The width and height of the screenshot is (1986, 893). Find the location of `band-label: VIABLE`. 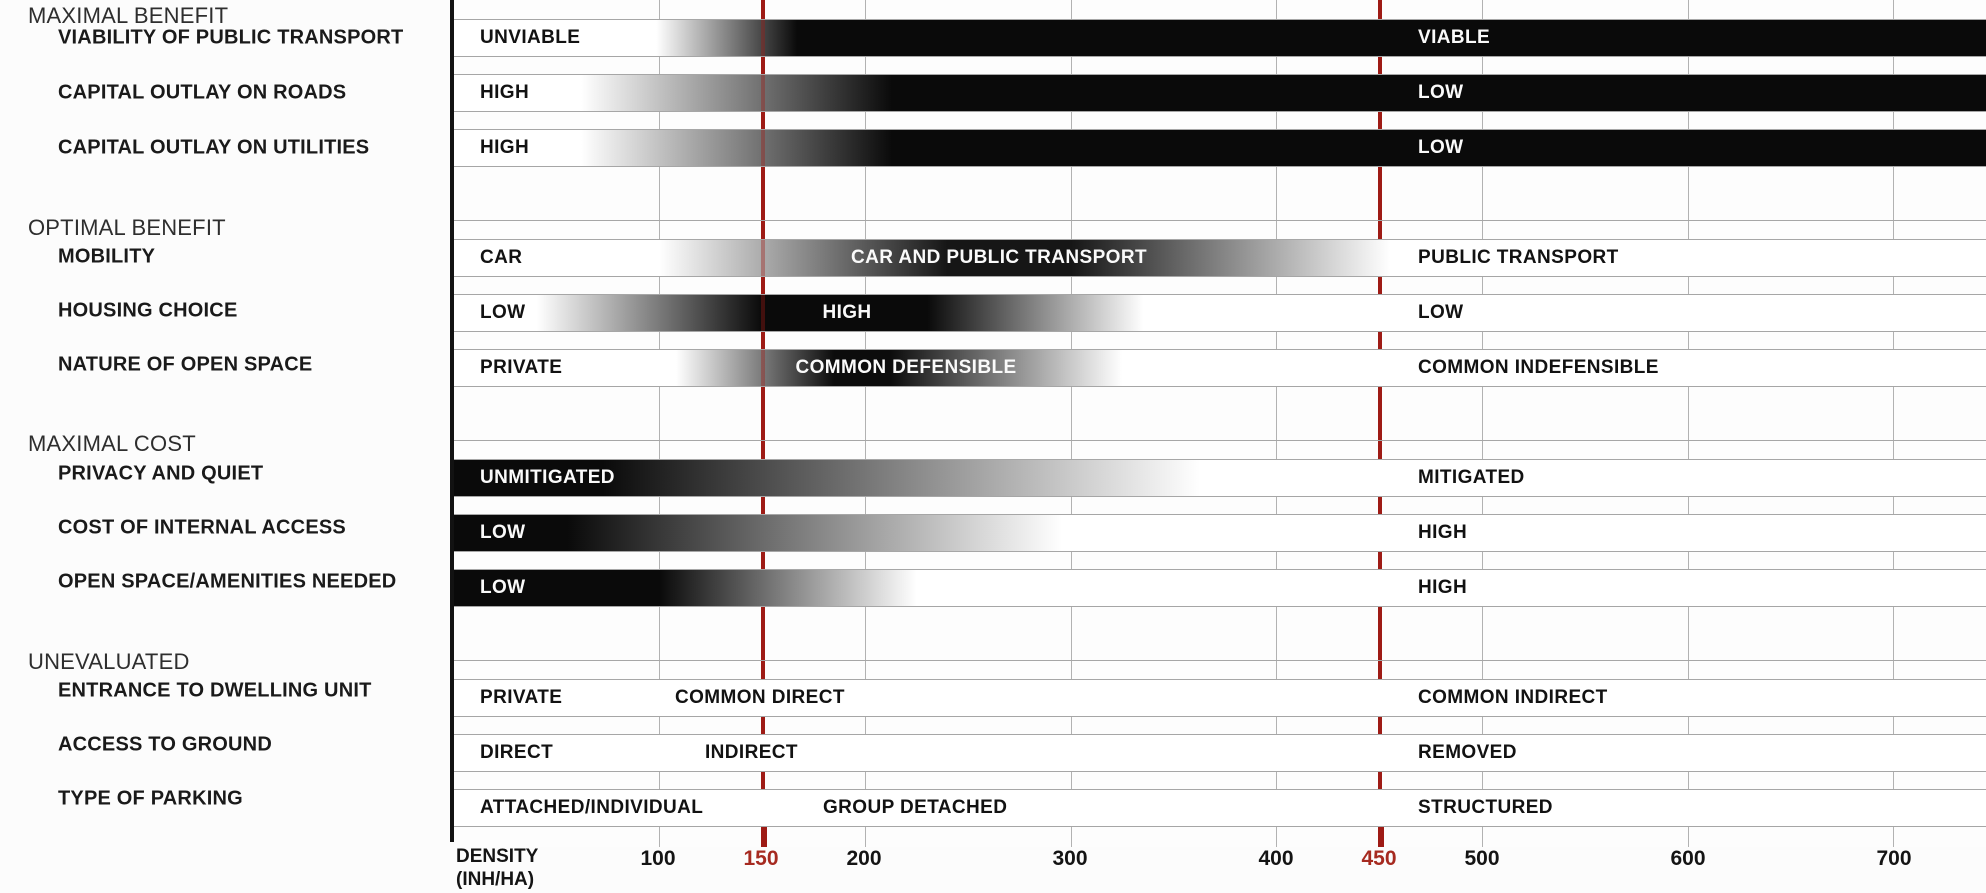

band-label: VIABLE is located at coordinates (1454, 37).